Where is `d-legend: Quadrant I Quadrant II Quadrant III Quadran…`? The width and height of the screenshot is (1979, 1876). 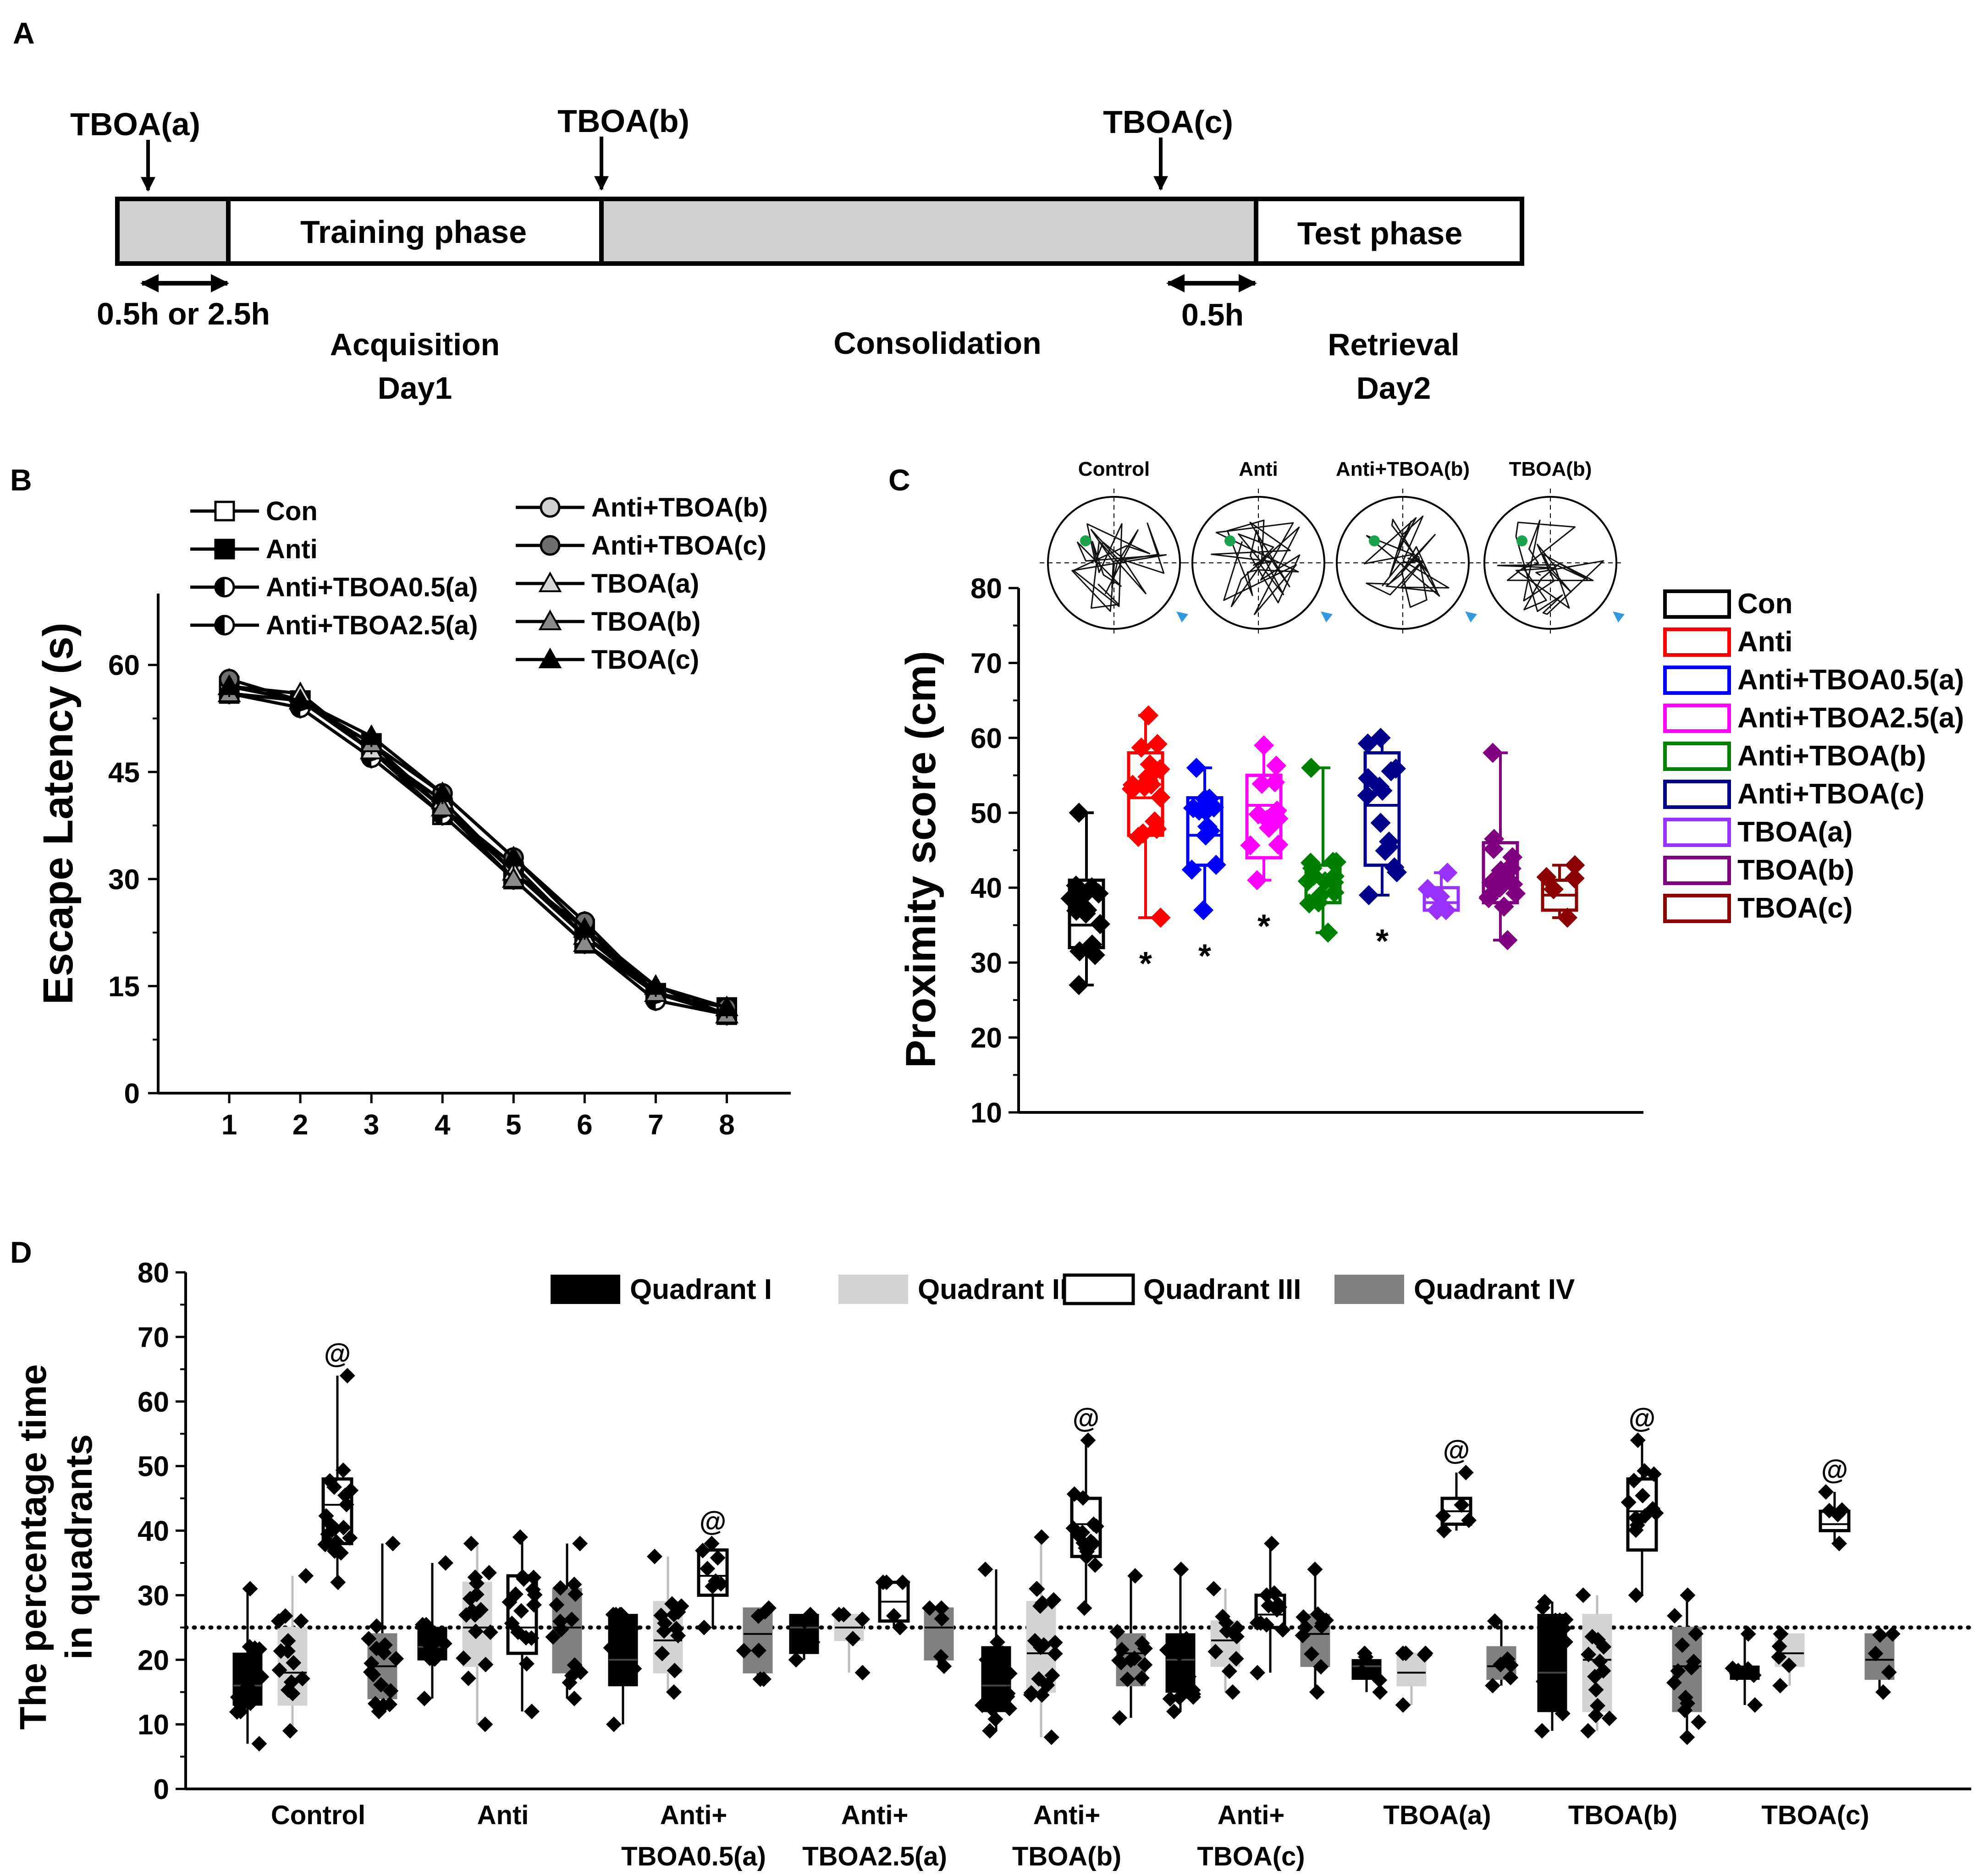 d-legend: Quadrant I Quadrant II Quadrant III Quadran… is located at coordinates (1063, 1289).